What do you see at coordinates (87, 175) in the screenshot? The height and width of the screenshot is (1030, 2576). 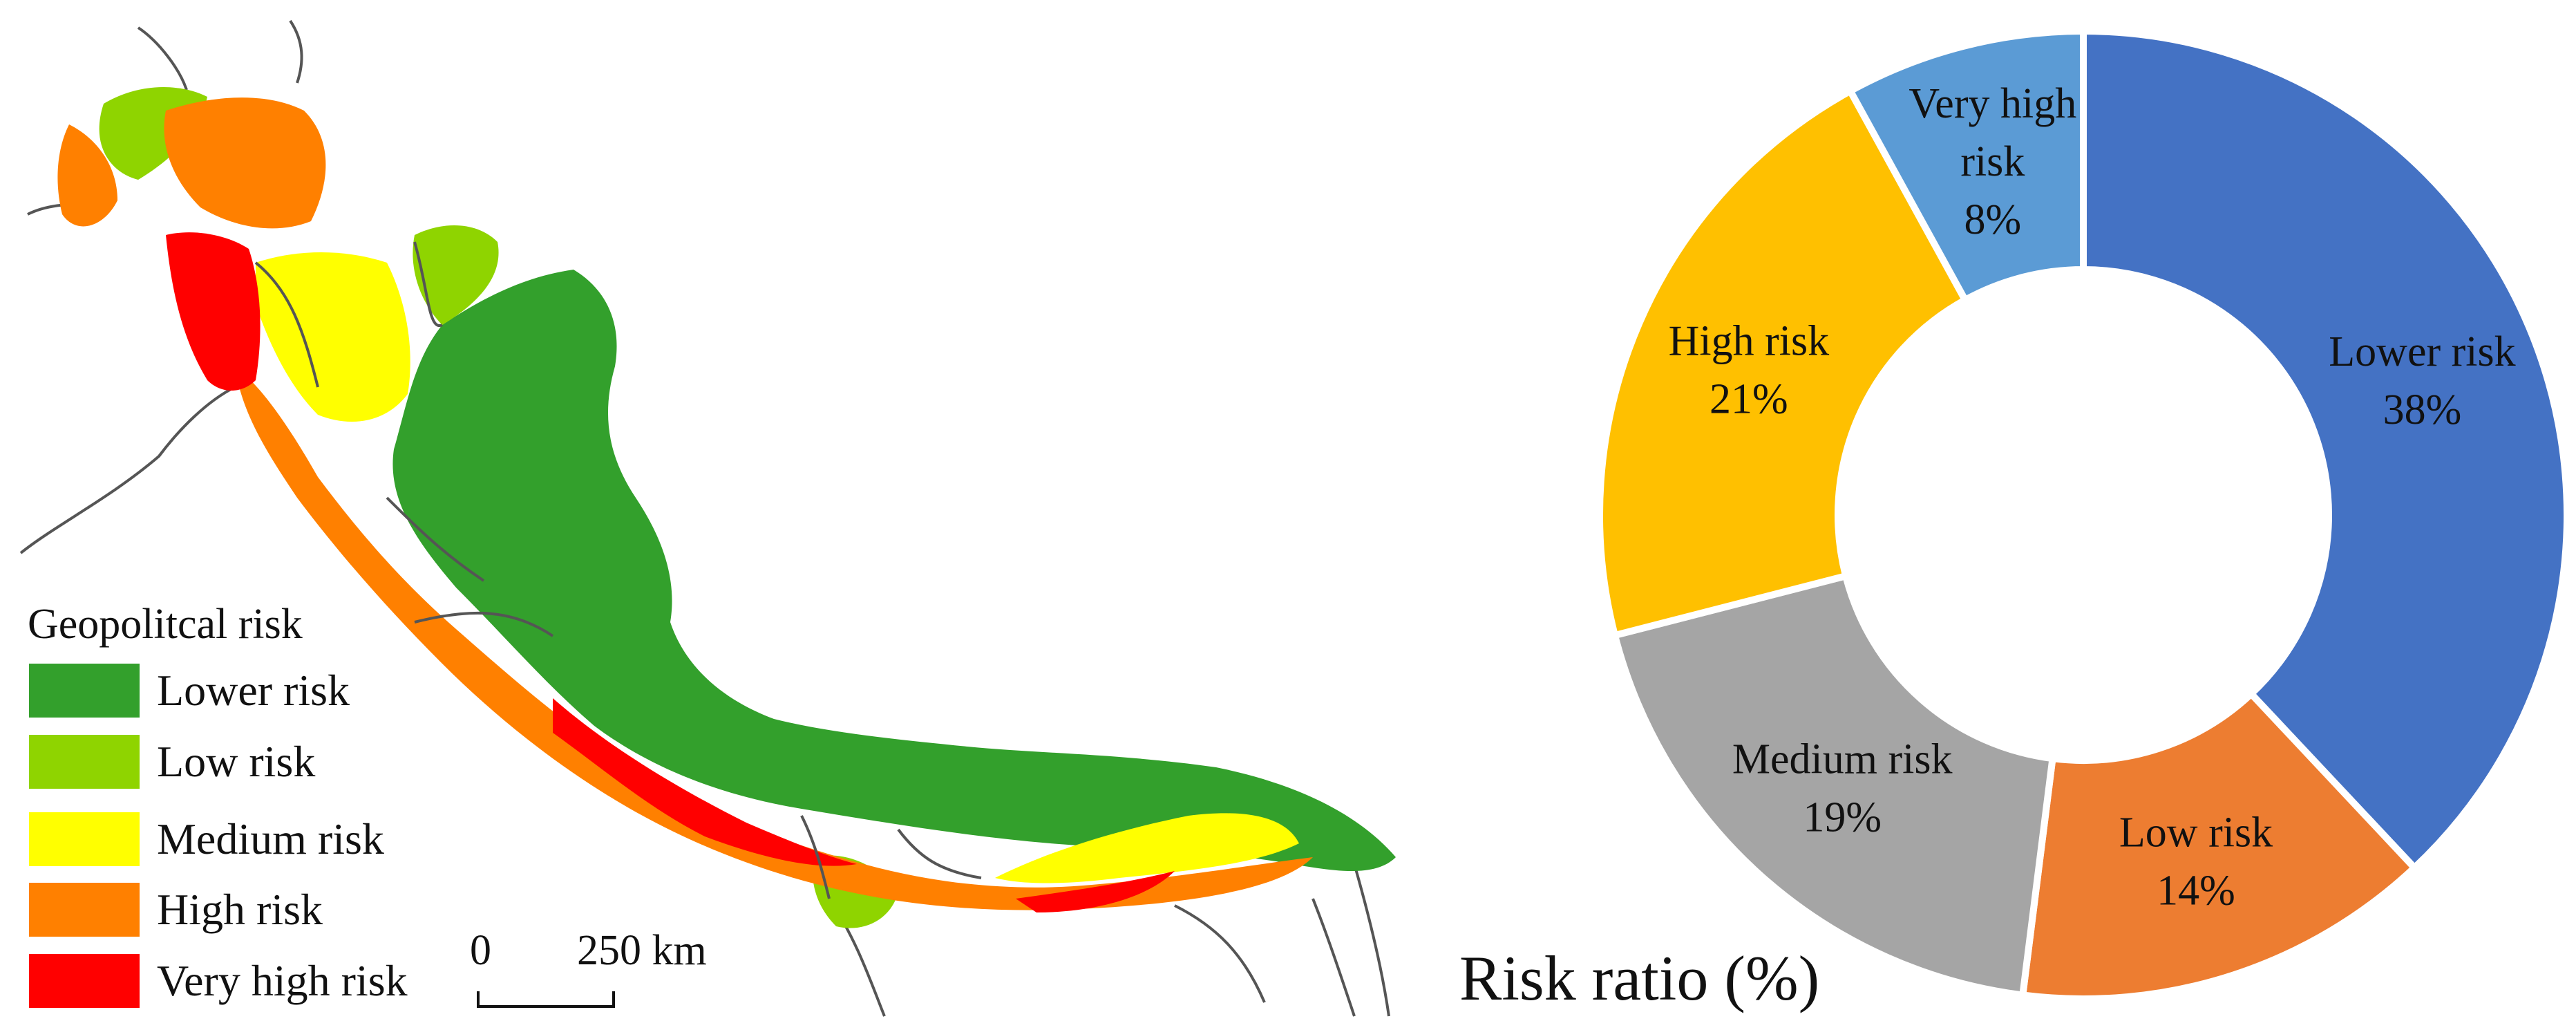 I see `region-high-risk-west` at bounding box center [87, 175].